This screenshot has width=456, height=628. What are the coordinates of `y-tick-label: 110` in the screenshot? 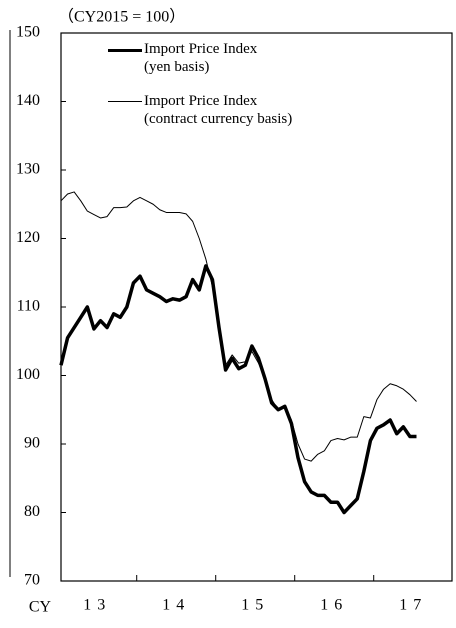 It's located at (28, 306).